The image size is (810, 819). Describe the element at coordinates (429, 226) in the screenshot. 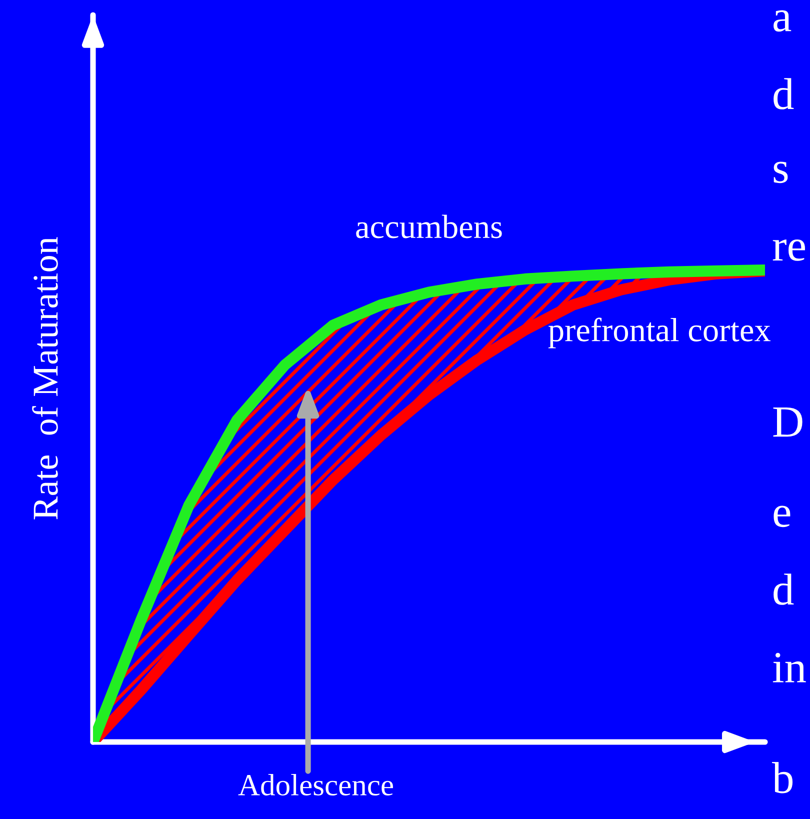

I see `series-label: accumbens` at that location.